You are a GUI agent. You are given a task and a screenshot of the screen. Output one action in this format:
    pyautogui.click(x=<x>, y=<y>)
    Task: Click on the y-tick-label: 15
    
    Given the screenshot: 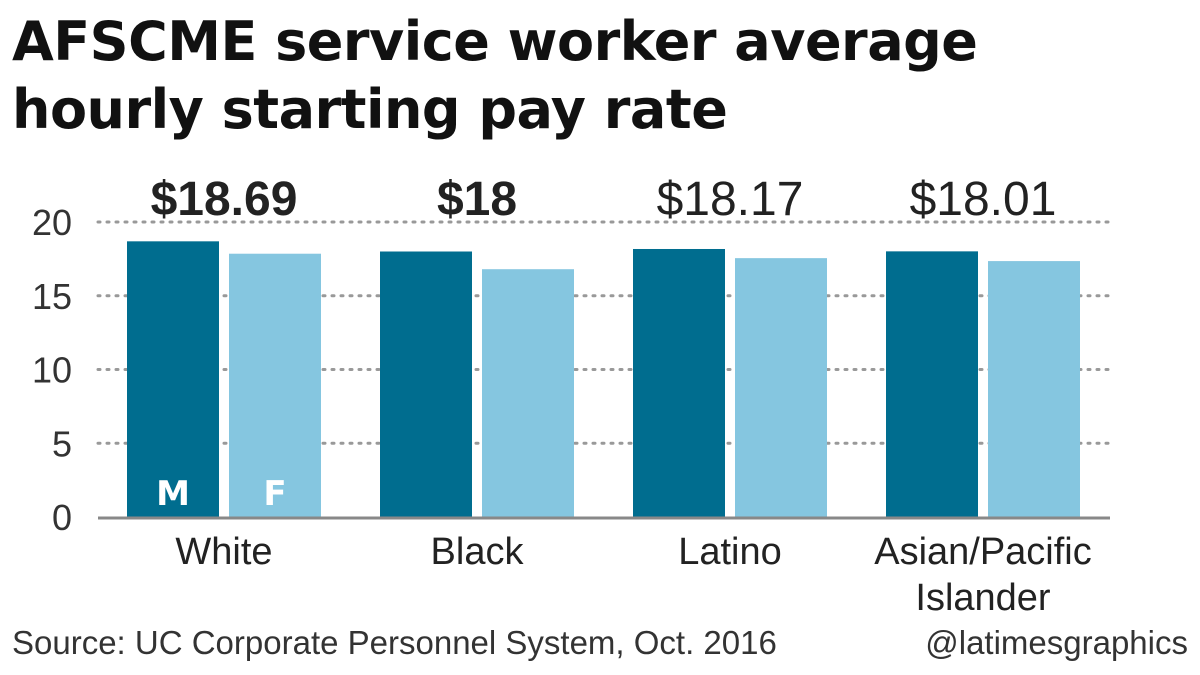 What is the action you would take?
    pyautogui.click(x=52, y=296)
    